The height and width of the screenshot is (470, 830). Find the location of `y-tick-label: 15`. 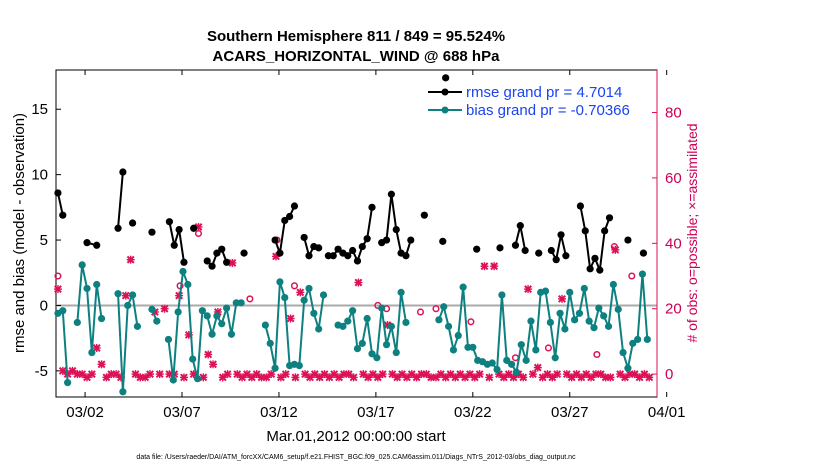

y-tick-label: 15 is located at coordinates (39, 109).